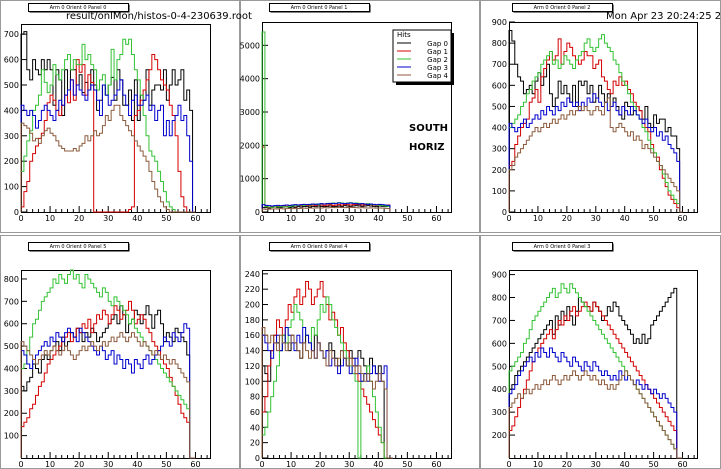 The height and width of the screenshot is (469, 721). Describe the element at coordinates (255, 443) in the screenshot. I see `y-tick-label: 20` at that location.